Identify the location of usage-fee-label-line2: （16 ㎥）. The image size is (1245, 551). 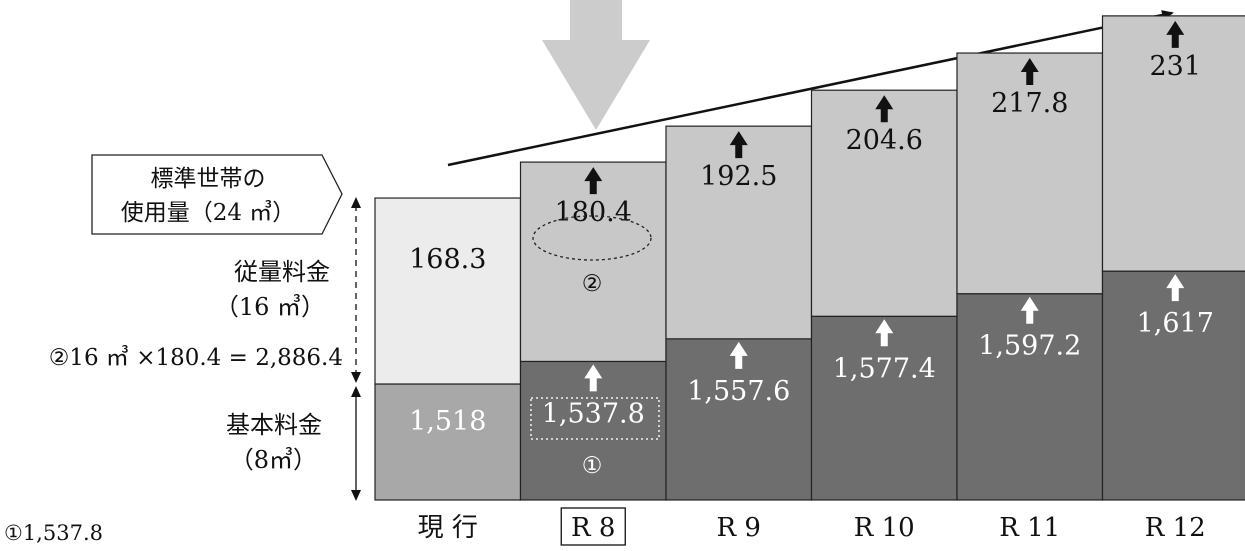
(270, 307).